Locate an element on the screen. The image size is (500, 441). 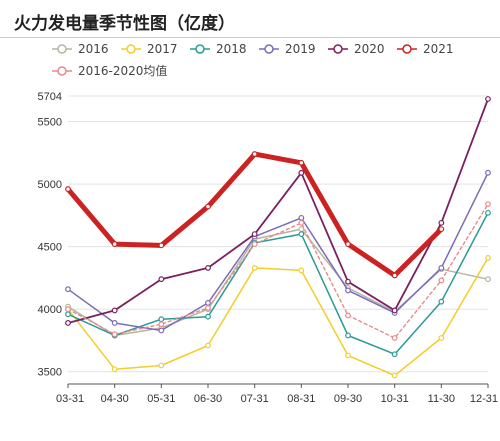
y-tick-label: 5500 is located at coordinates (50, 123).